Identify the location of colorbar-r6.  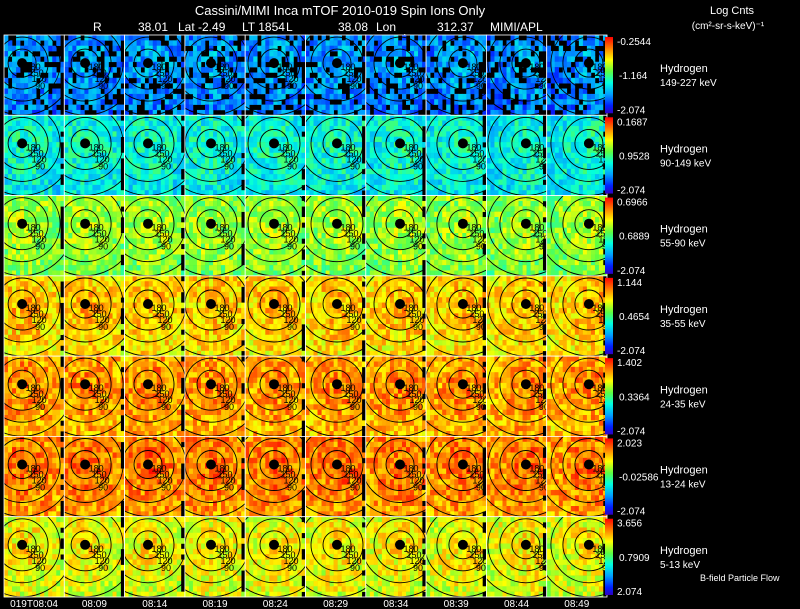
(609, 476).